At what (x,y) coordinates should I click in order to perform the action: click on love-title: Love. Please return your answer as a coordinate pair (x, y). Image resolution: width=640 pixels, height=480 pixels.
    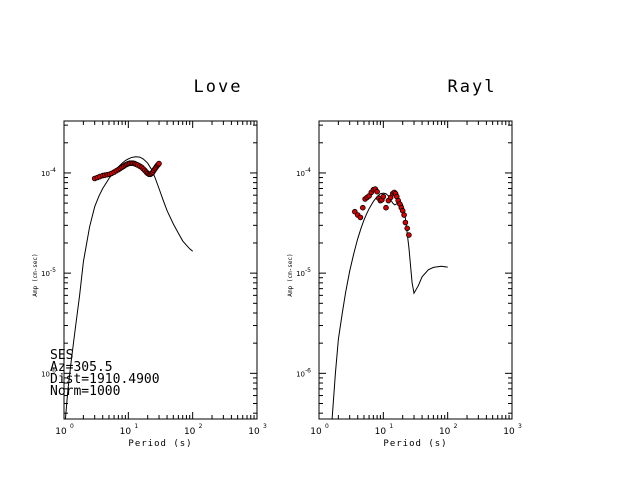
    Looking at the image, I should click on (218, 87).